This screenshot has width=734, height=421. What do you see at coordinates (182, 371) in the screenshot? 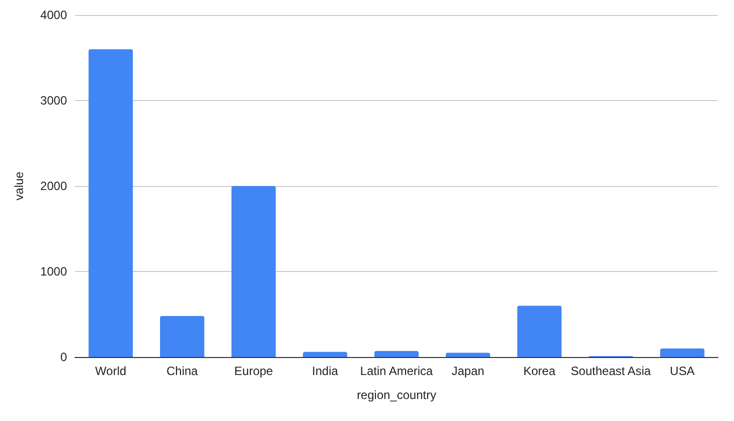
I see `x-tick-label: China` at bounding box center [182, 371].